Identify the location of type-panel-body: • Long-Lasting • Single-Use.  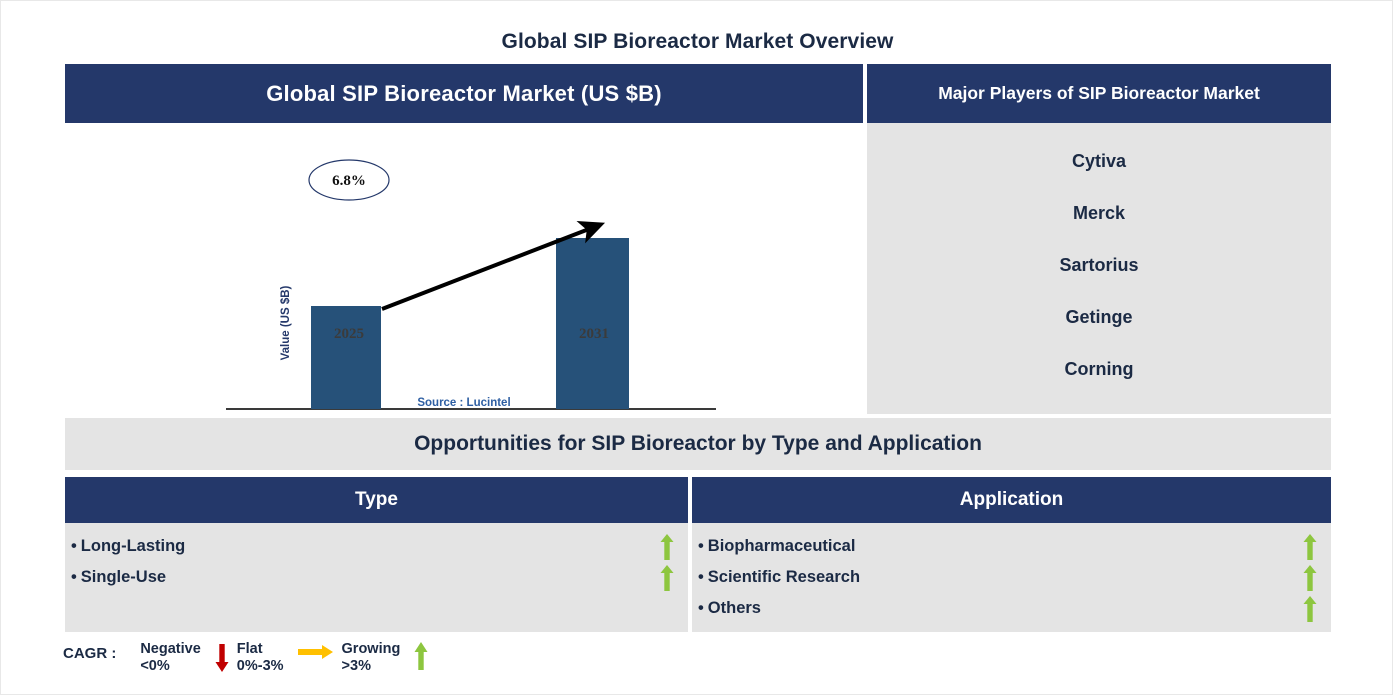
(376, 577).